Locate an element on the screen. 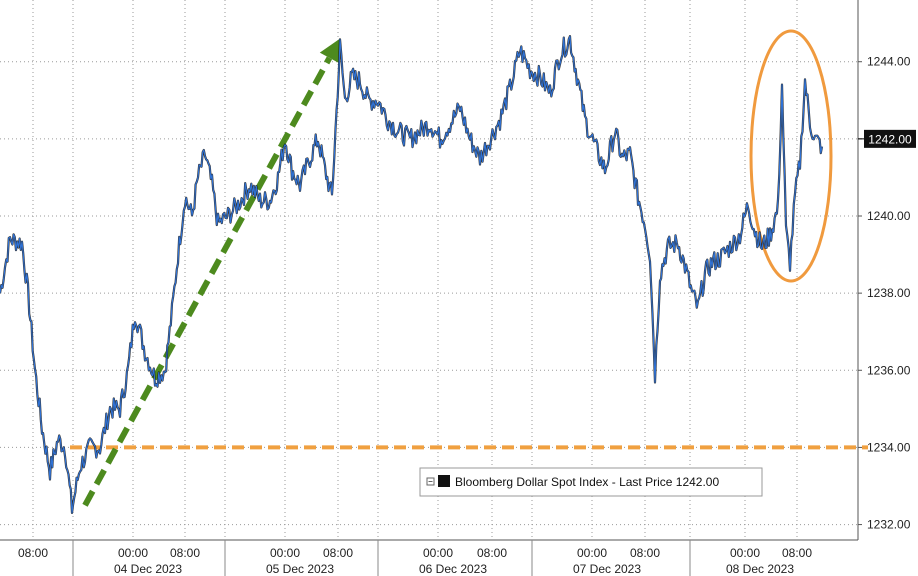 Image resolution: width=918 pixels, height=576 pixels. y-tick-label: 1244.00 is located at coordinates (889, 62).